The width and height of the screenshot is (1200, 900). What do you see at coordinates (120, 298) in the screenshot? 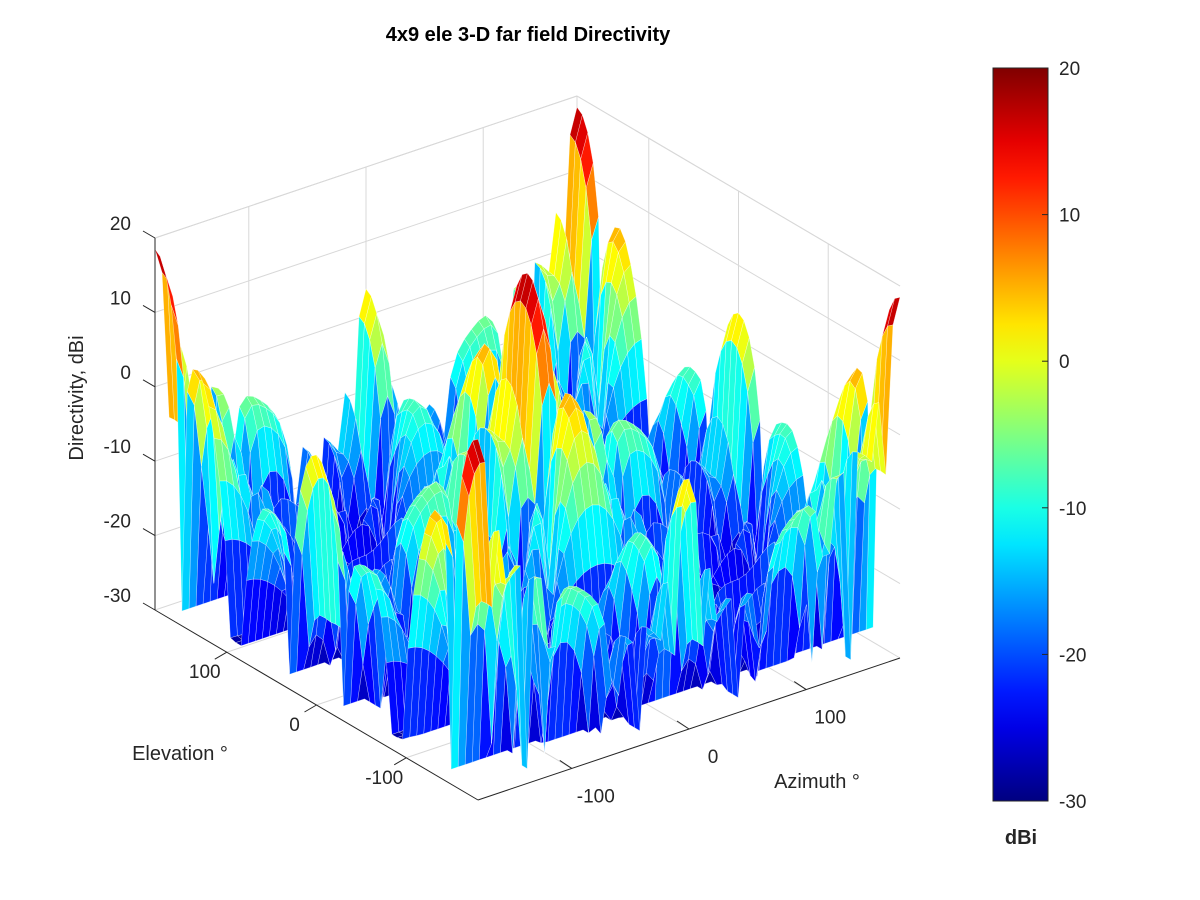
I see `z-tick-label: 10` at bounding box center [120, 298].